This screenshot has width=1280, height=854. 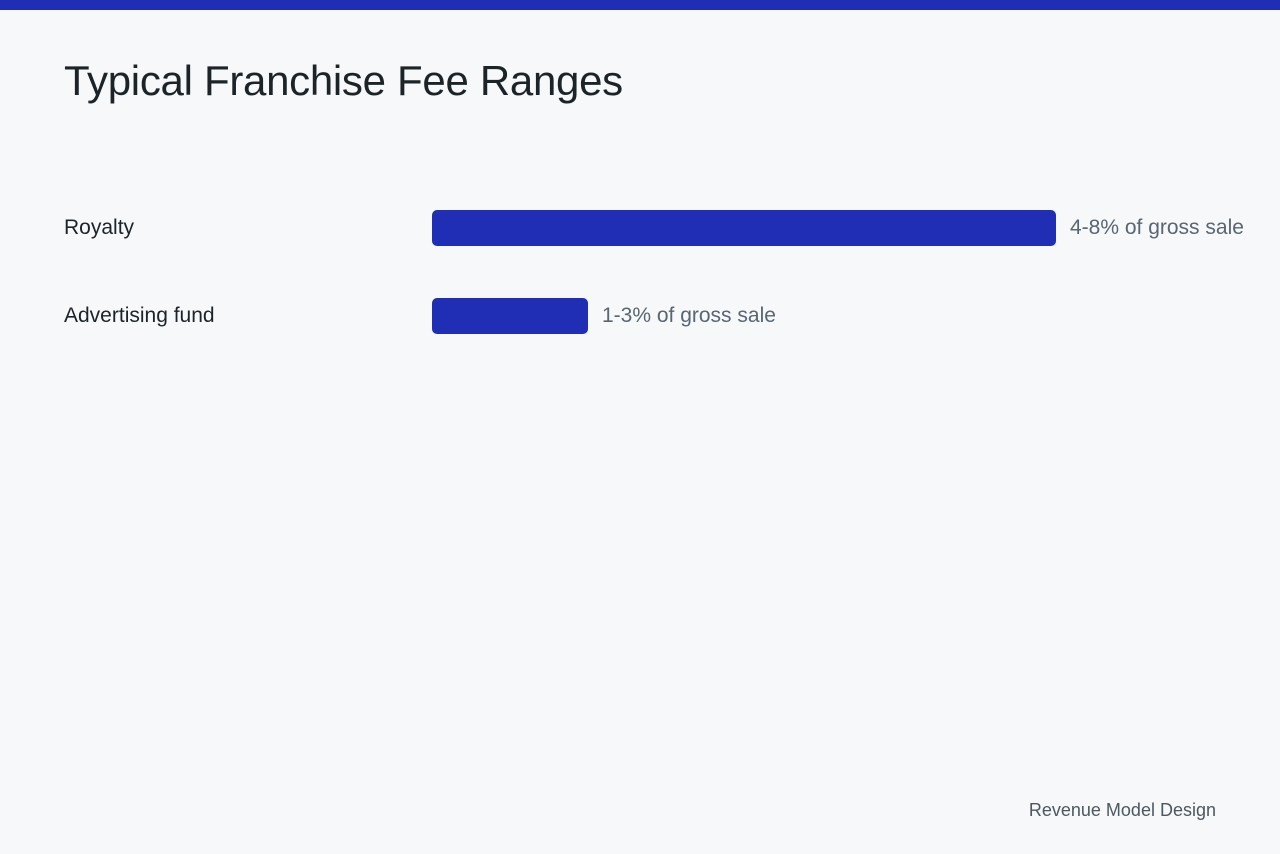 What do you see at coordinates (139, 315) in the screenshot?
I see `bar-label: Advertising fund` at bounding box center [139, 315].